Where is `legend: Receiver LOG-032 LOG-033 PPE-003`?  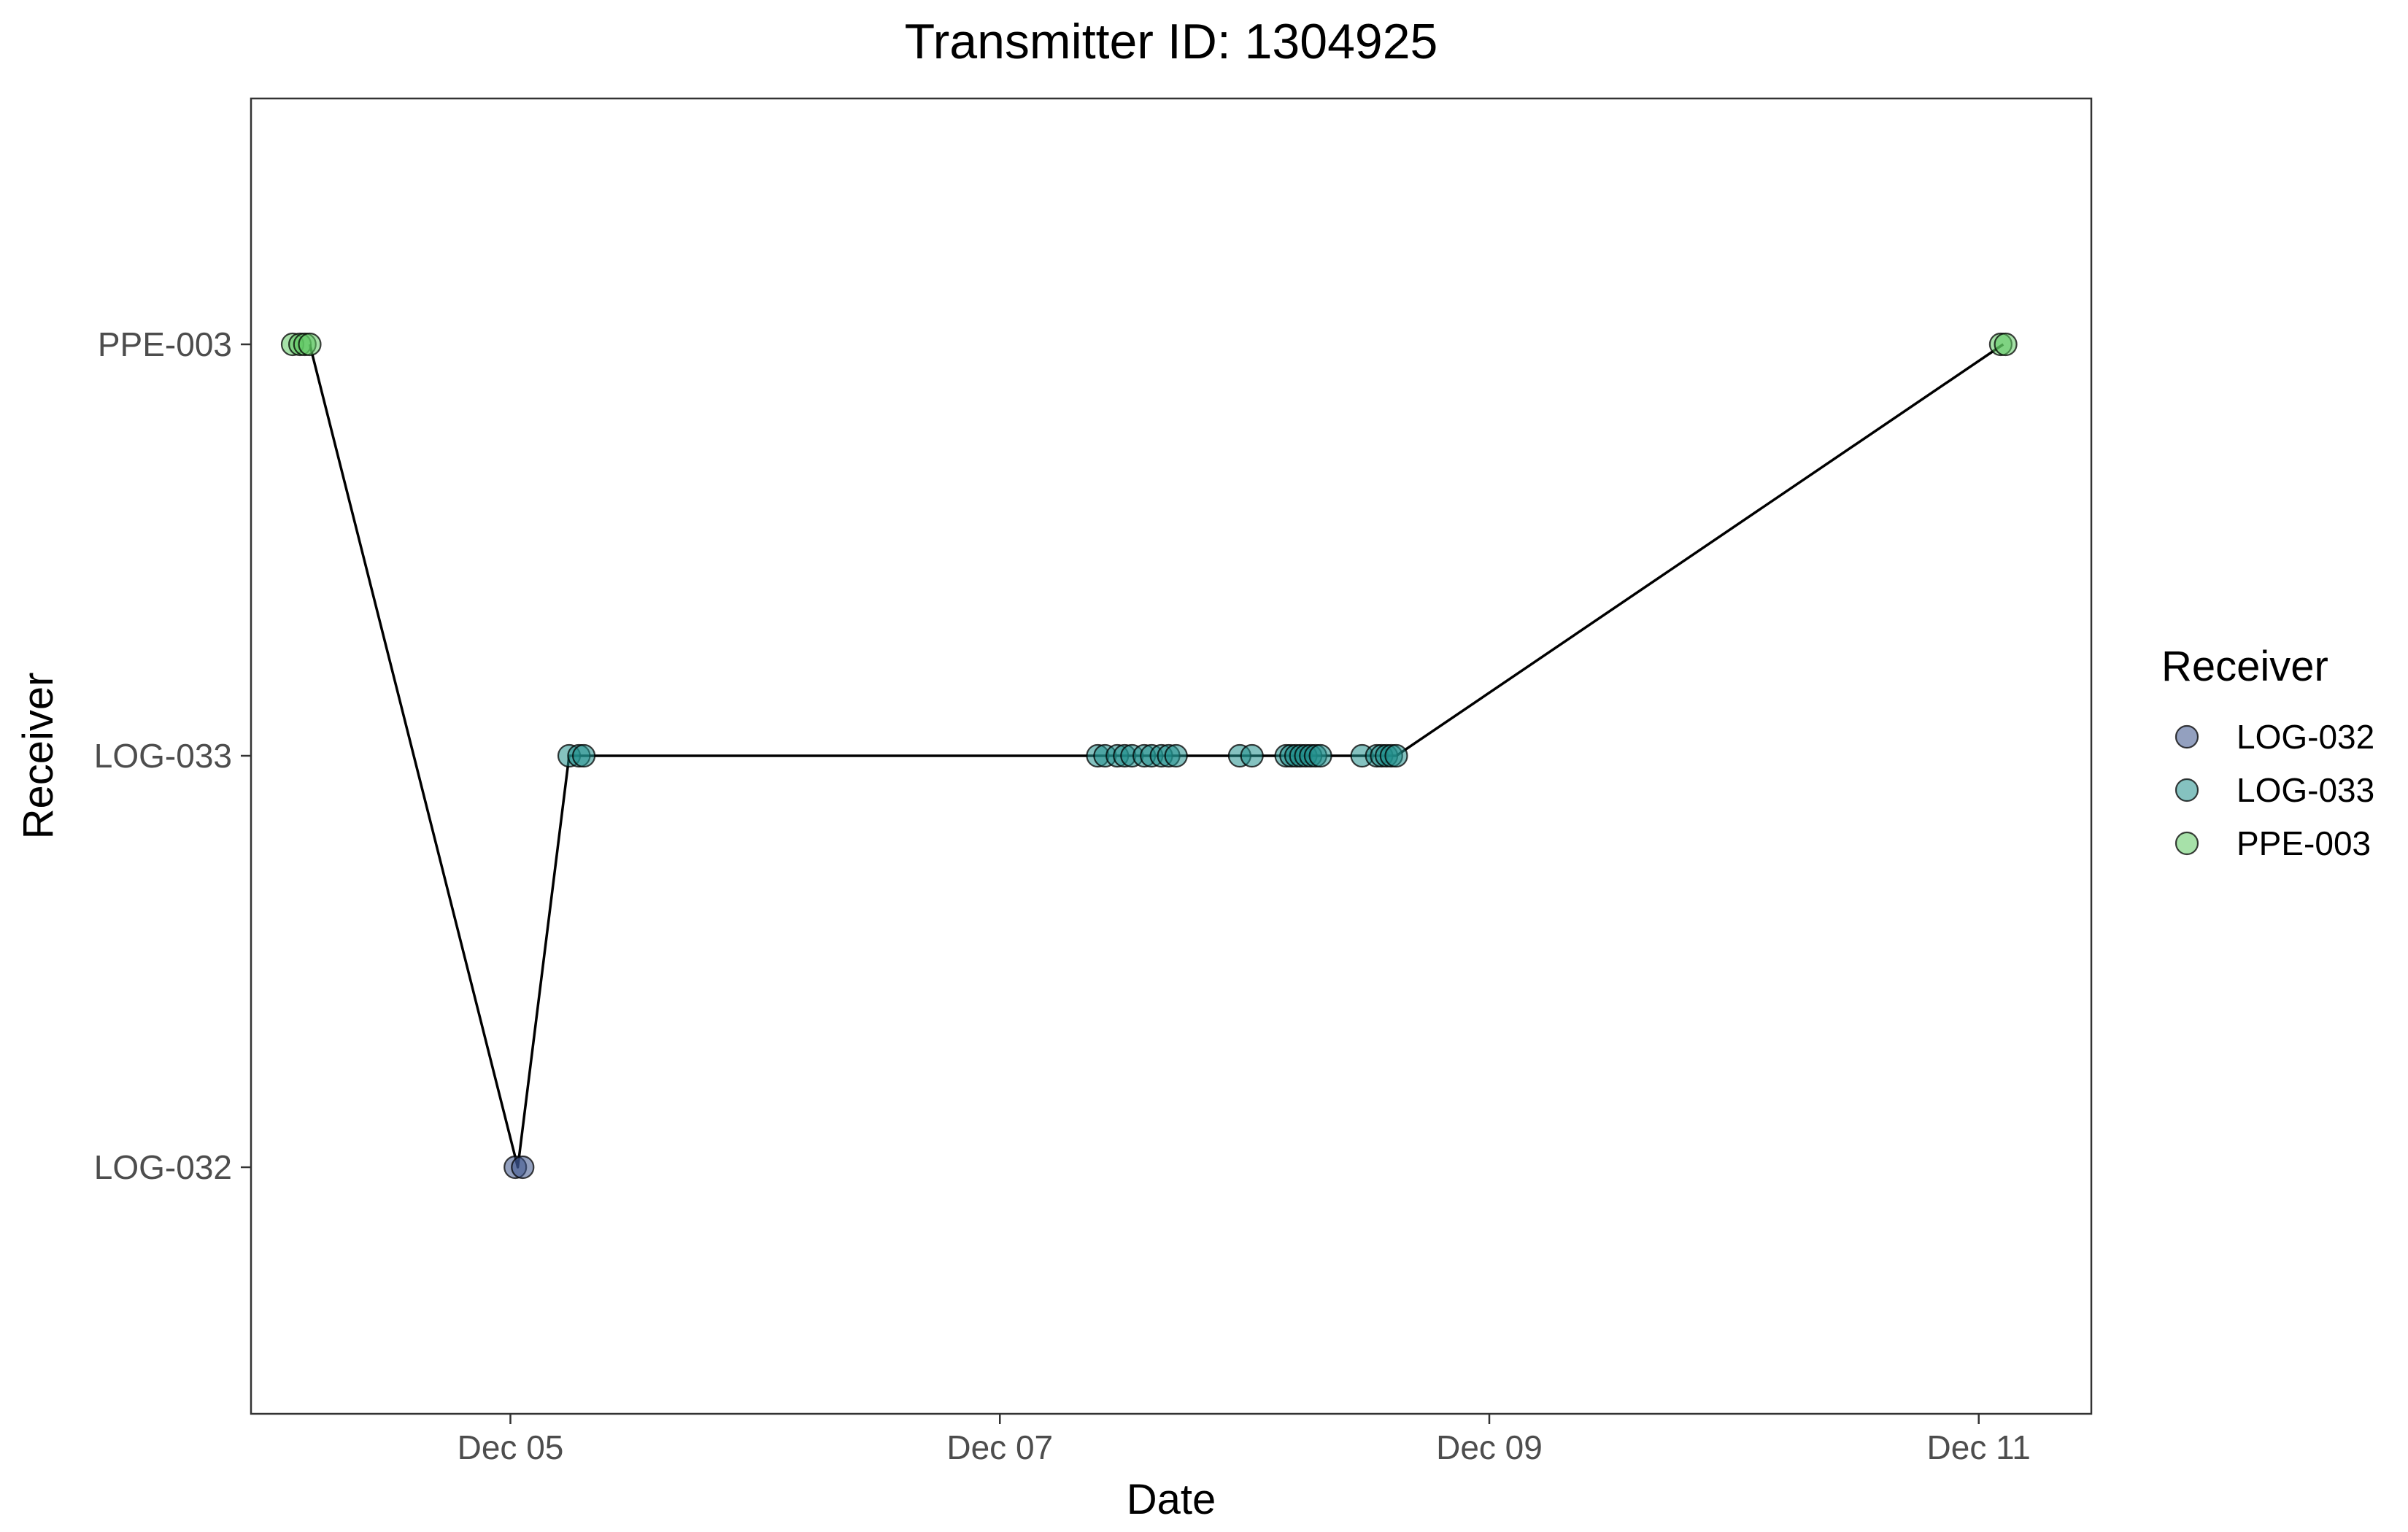
legend: Receiver LOG-032 LOG-033 PPE-003 is located at coordinates (2267, 753).